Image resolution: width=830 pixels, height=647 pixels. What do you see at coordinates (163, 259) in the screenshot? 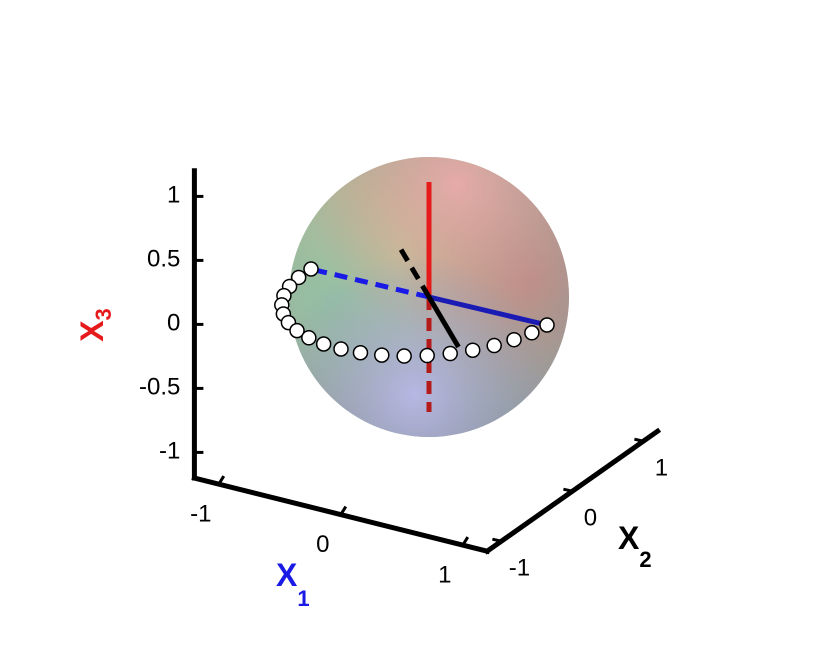
I see `z-tick-label: 0.5` at bounding box center [163, 259].